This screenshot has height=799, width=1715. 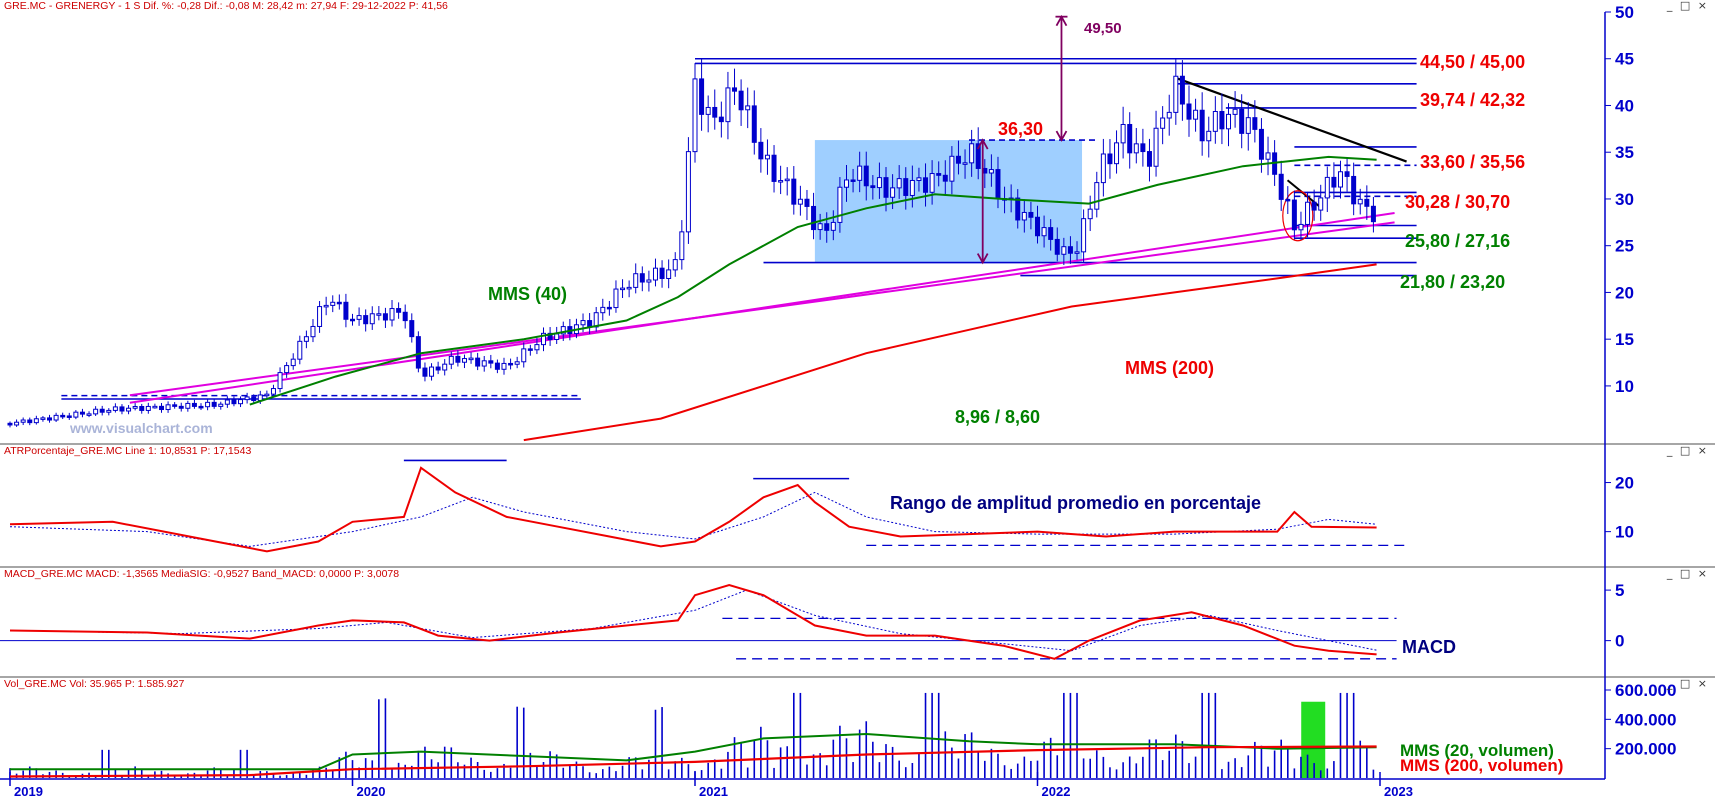 I want to click on x-tick-label: 2023, so click(x=1398, y=791).